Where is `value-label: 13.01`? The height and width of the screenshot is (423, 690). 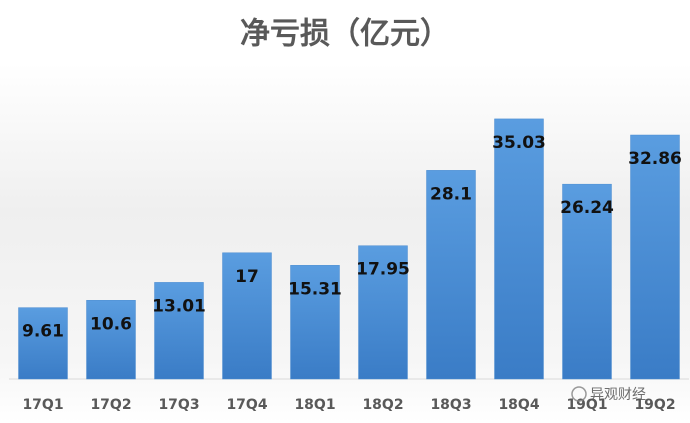
value-label: 13.01 is located at coordinates (179, 306).